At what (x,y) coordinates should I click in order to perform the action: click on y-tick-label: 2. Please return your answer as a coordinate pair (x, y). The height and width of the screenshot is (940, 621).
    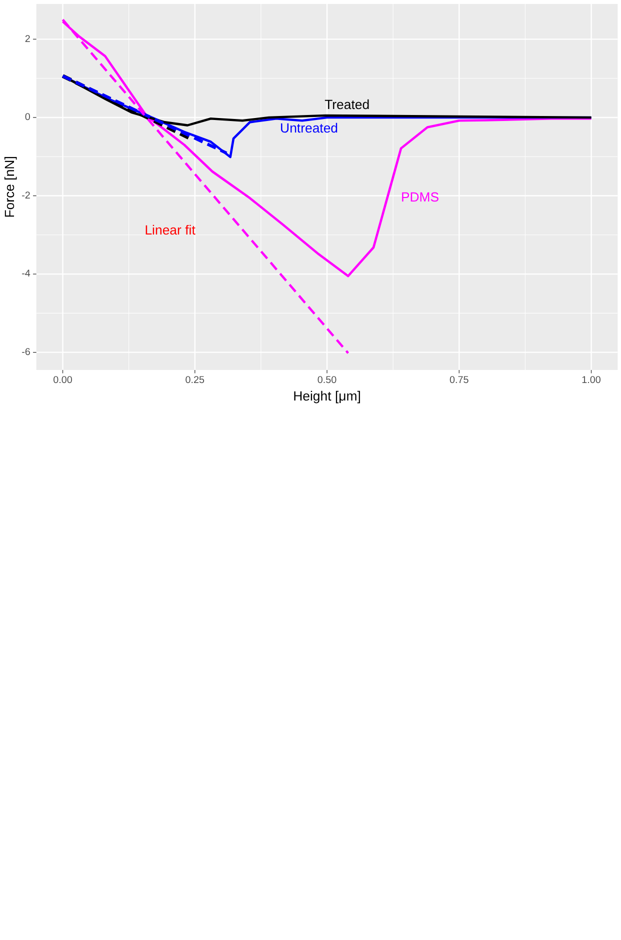
    Looking at the image, I should click on (27, 39).